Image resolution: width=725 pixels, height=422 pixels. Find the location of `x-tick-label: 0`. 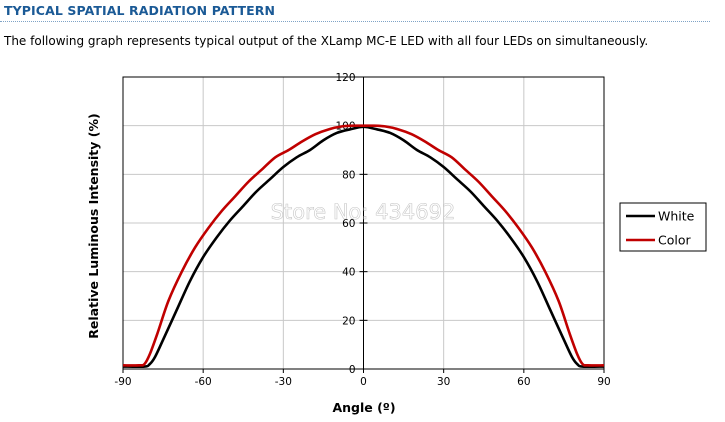

x-tick-label: 0 is located at coordinates (363, 382).